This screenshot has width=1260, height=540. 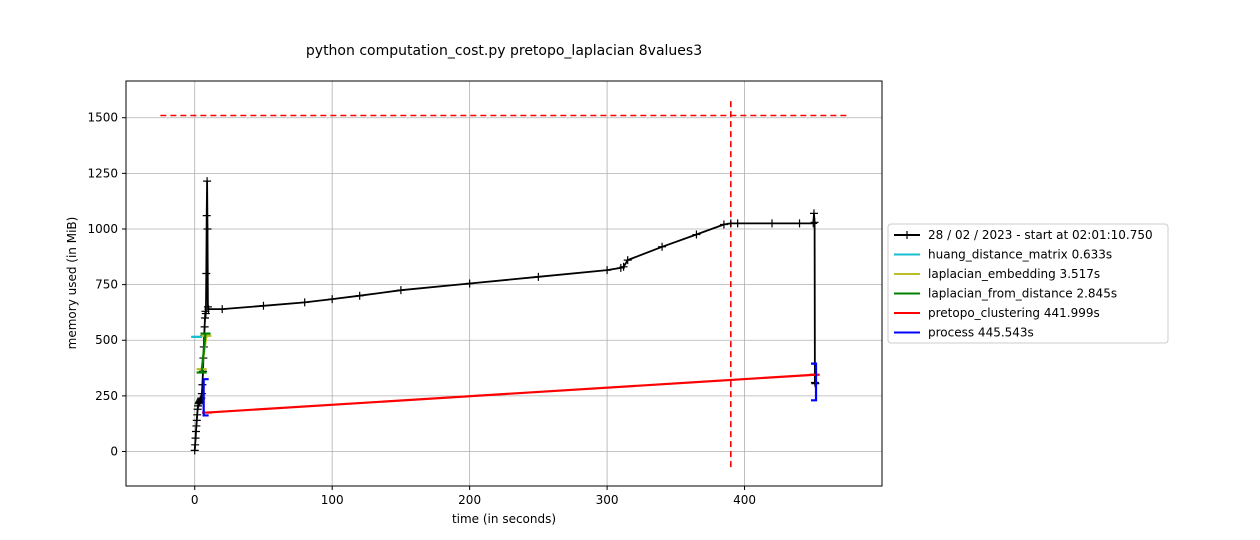 I want to click on legend-label: 28 / 02 / 2023 - start at 02:01:10.750, so click(x=1040, y=235).